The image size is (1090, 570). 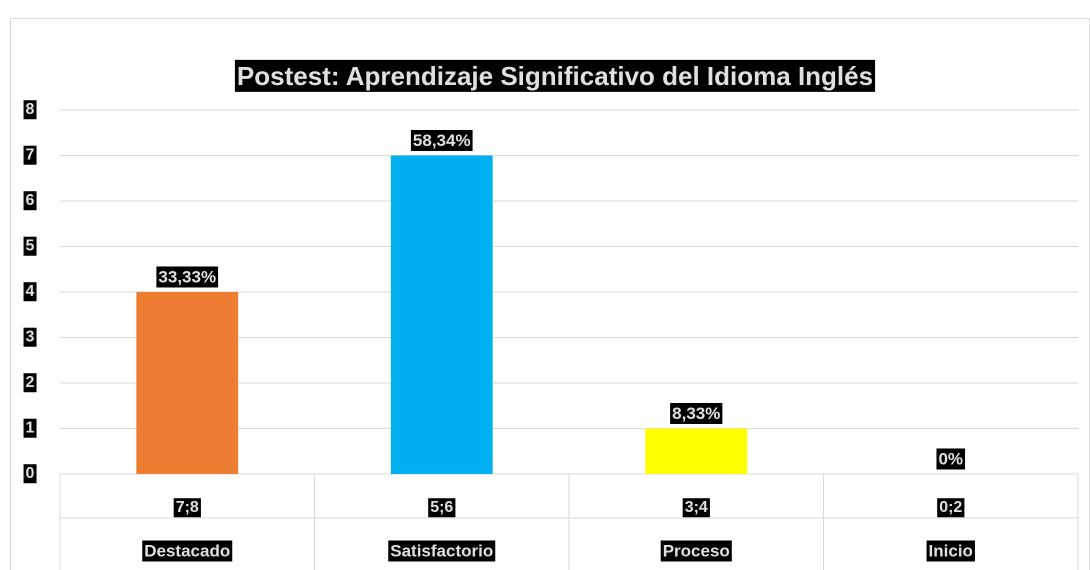 I want to click on x-tick-label: Destacado, so click(x=187, y=550).